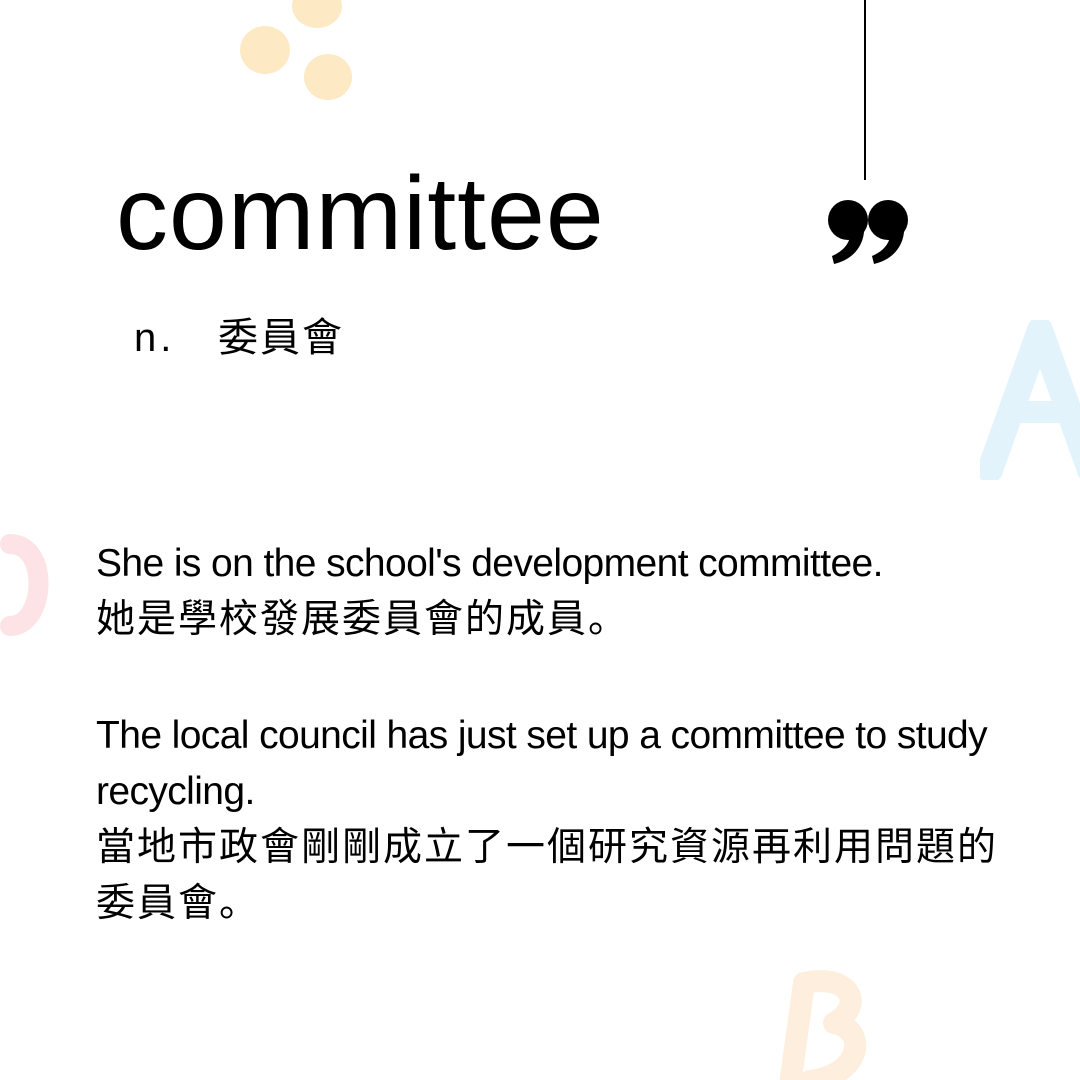 This screenshot has height=1080, width=1080. Describe the element at coordinates (865, 90) in the screenshot. I see `divider-line` at that location.